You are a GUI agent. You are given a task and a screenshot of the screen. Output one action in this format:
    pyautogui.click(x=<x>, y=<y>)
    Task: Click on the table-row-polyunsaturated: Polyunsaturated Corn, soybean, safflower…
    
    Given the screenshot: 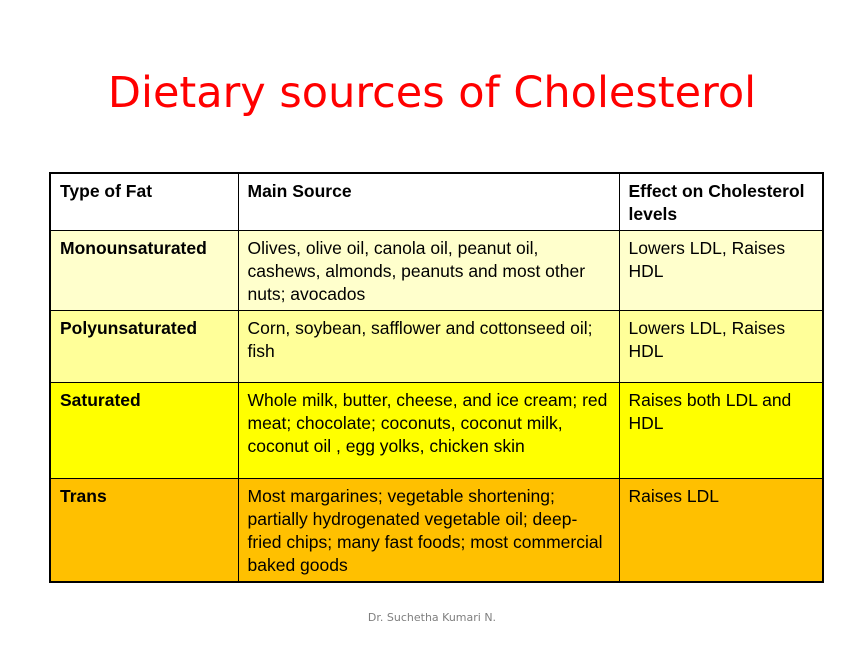 What is the action you would take?
    pyautogui.click(x=436, y=346)
    